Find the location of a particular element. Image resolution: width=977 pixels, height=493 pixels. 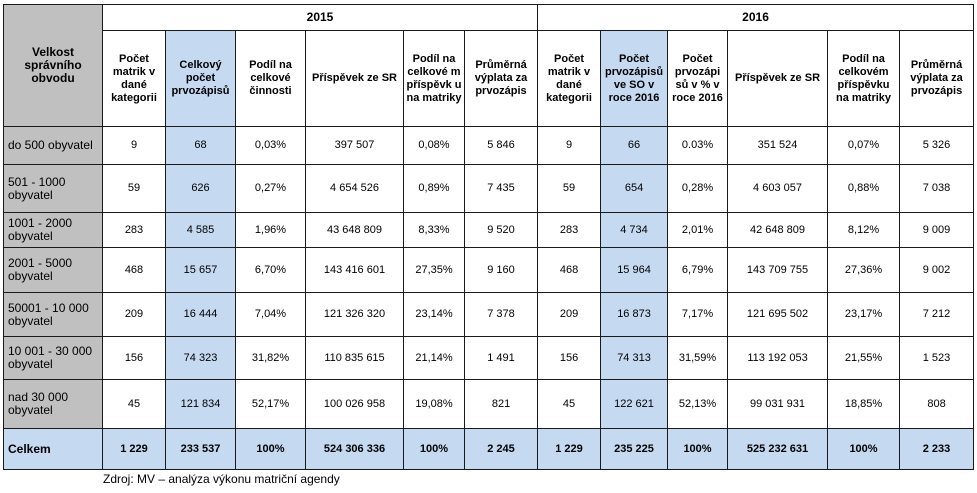

table-cell: 0.03% is located at coordinates (698, 145).